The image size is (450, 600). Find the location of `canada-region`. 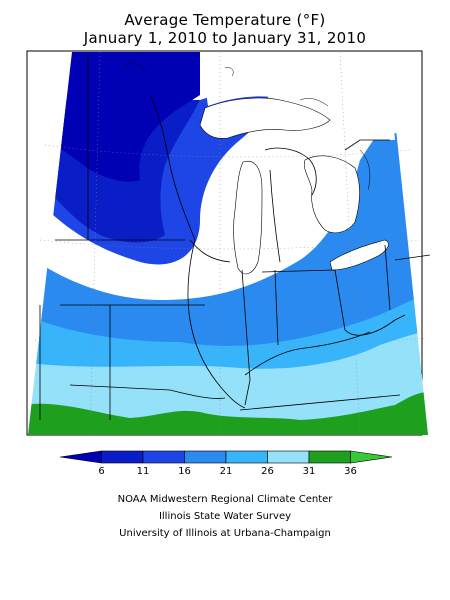

canada-region is located at coordinates (297, 96).